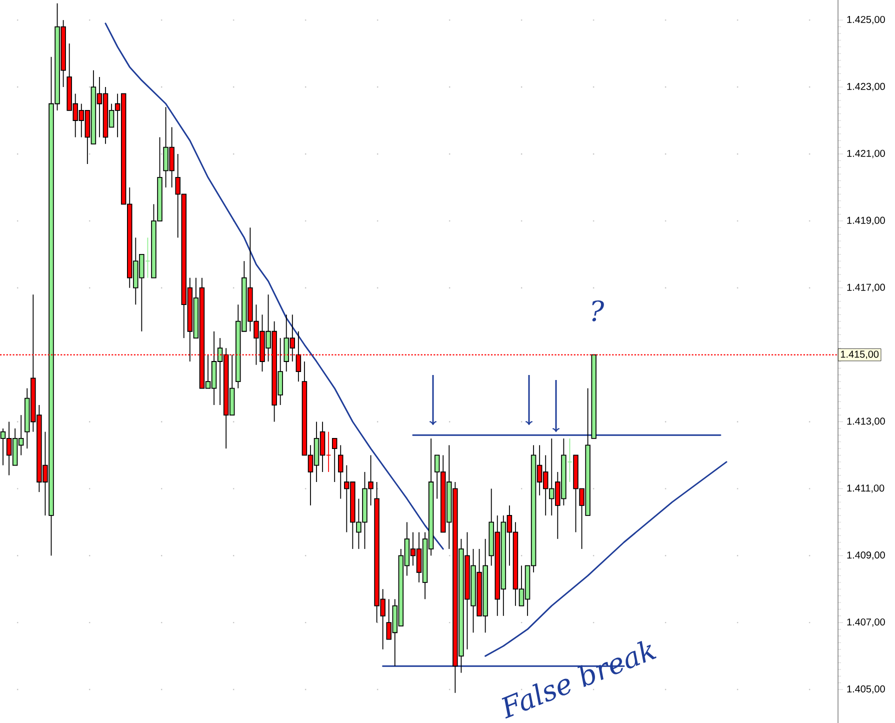 Image resolution: width=895 pixels, height=723 pixels. I want to click on ref-line-label: 1.415,00, so click(859, 354).